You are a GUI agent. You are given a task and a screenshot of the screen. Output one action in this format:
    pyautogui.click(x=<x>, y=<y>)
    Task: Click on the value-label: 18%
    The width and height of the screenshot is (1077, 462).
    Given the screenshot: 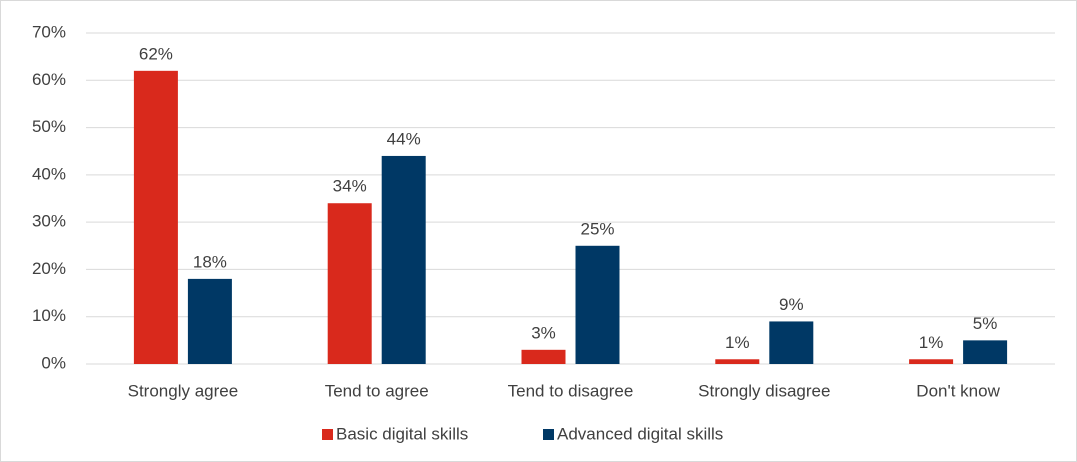 What is the action you would take?
    pyautogui.click(x=210, y=261)
    